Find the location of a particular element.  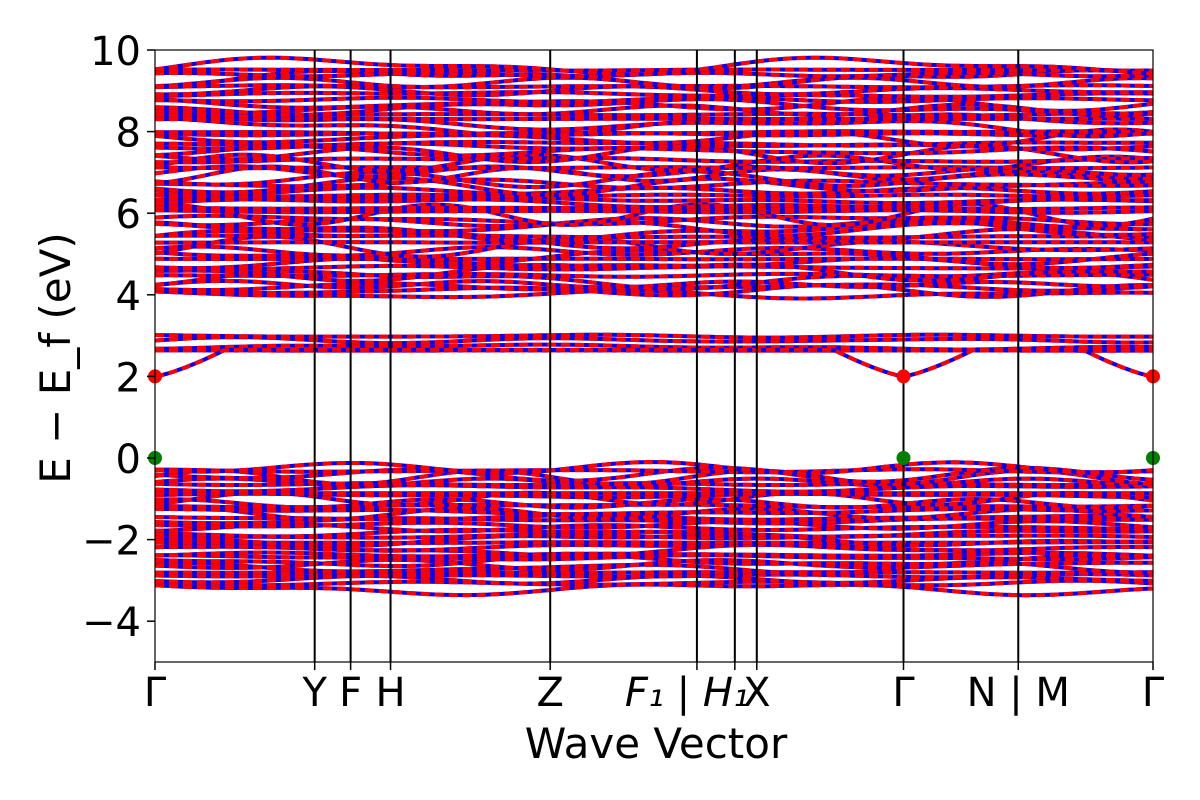

y-tick-label: −4 is located at coordinates (111, 623).